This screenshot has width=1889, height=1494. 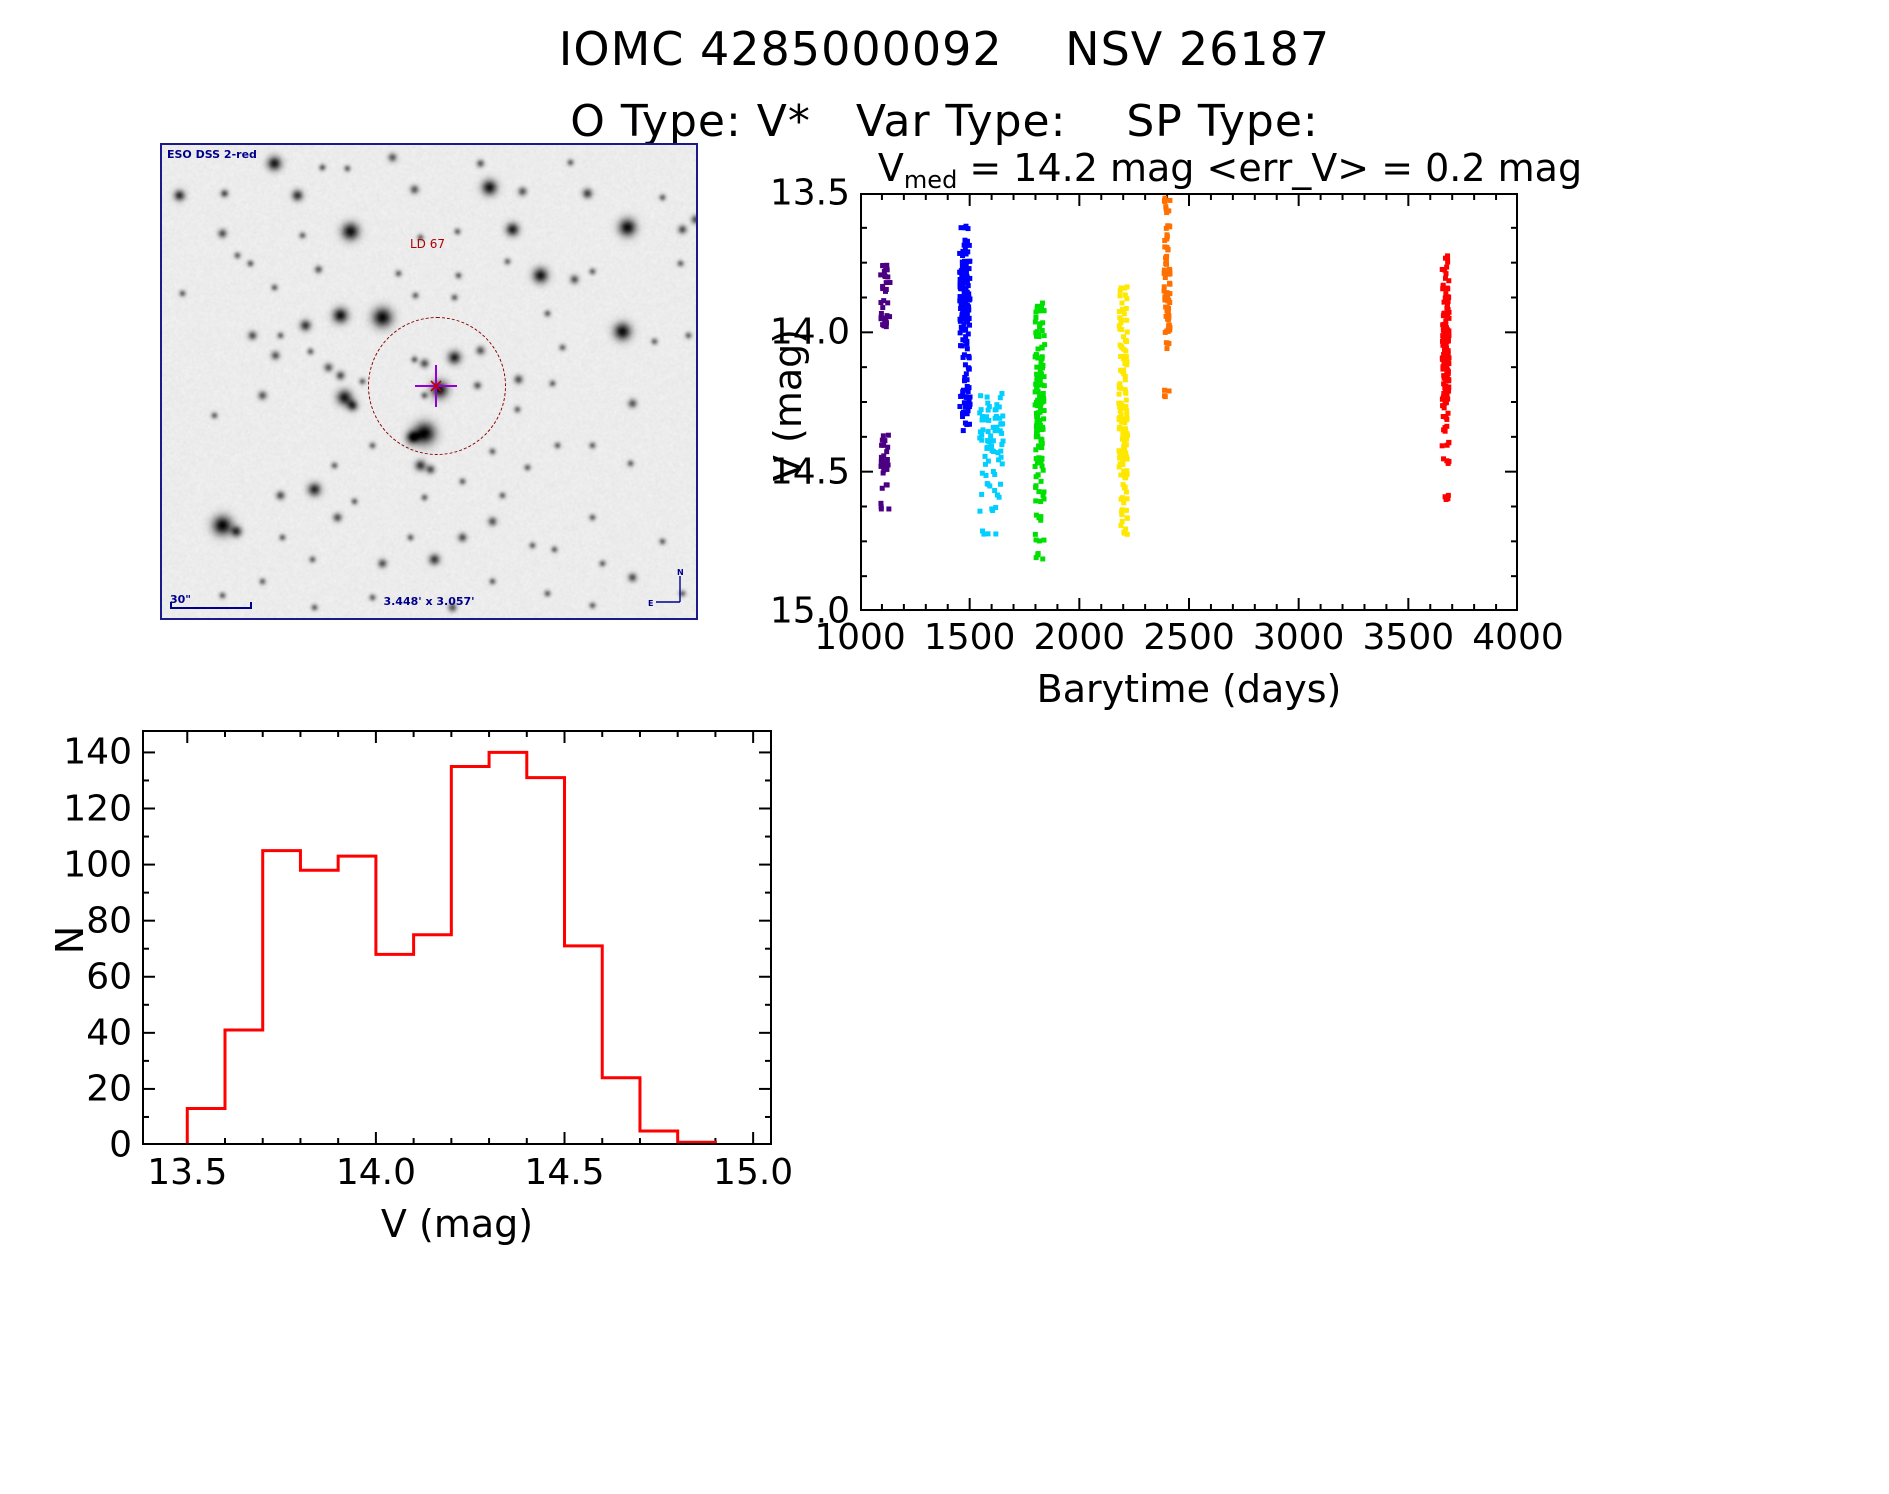 What do you see at coordinates (564, 1172) in the screenshot?
I see `histogram-x-tick: 14.5` at bounding box center [564, 1172].